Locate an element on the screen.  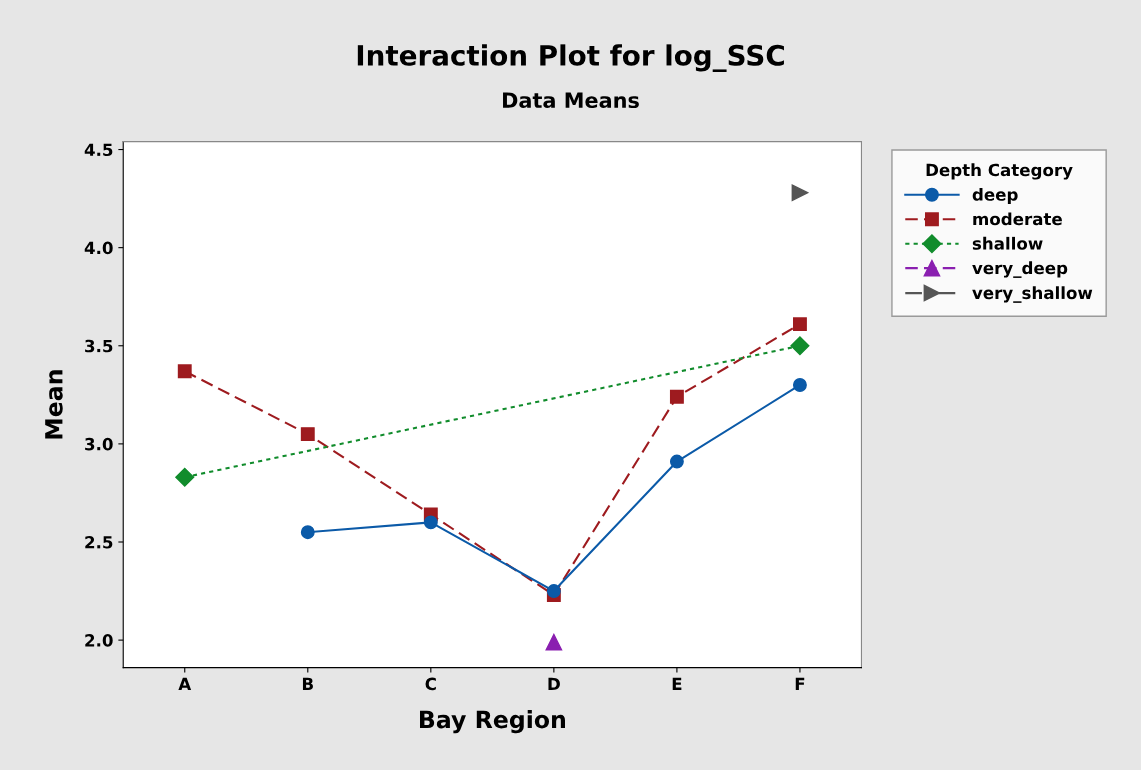
y-axis-title: Mean is located at coordinates (54, 404).